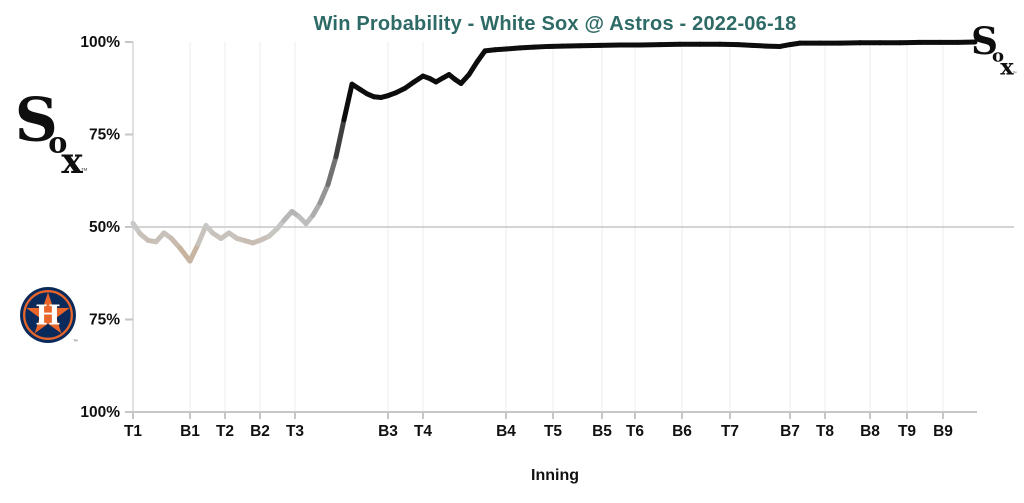 Image resolution: width=1024 pixels, height=503 pixels. Describe the element at coordinates (870, 431) in the screenshot. I see `x-tick-label: B8` at that location.